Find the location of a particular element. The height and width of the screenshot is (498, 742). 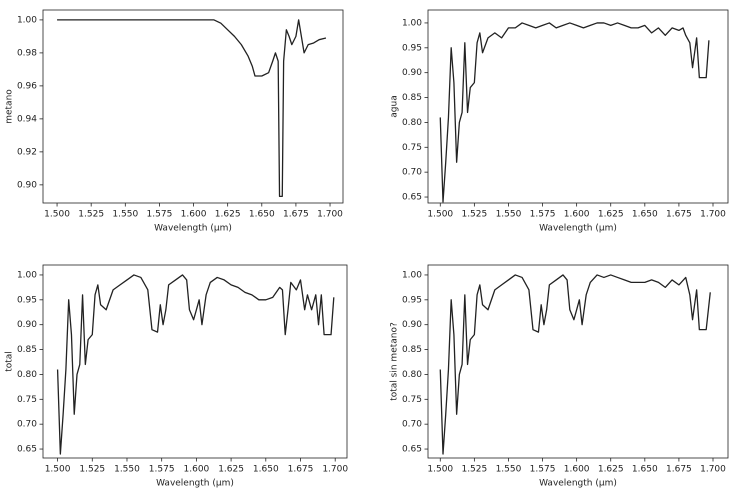

y-tick-label: 0.96 is located at coordinates (27, 86).